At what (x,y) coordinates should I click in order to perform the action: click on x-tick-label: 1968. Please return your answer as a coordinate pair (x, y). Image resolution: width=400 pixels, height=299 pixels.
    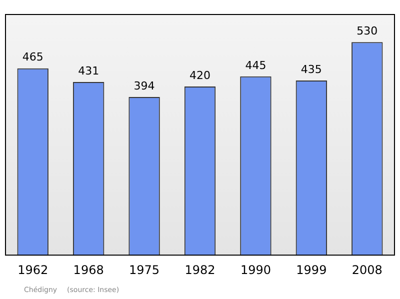
    Looking at the image, I should click on (88, 269).